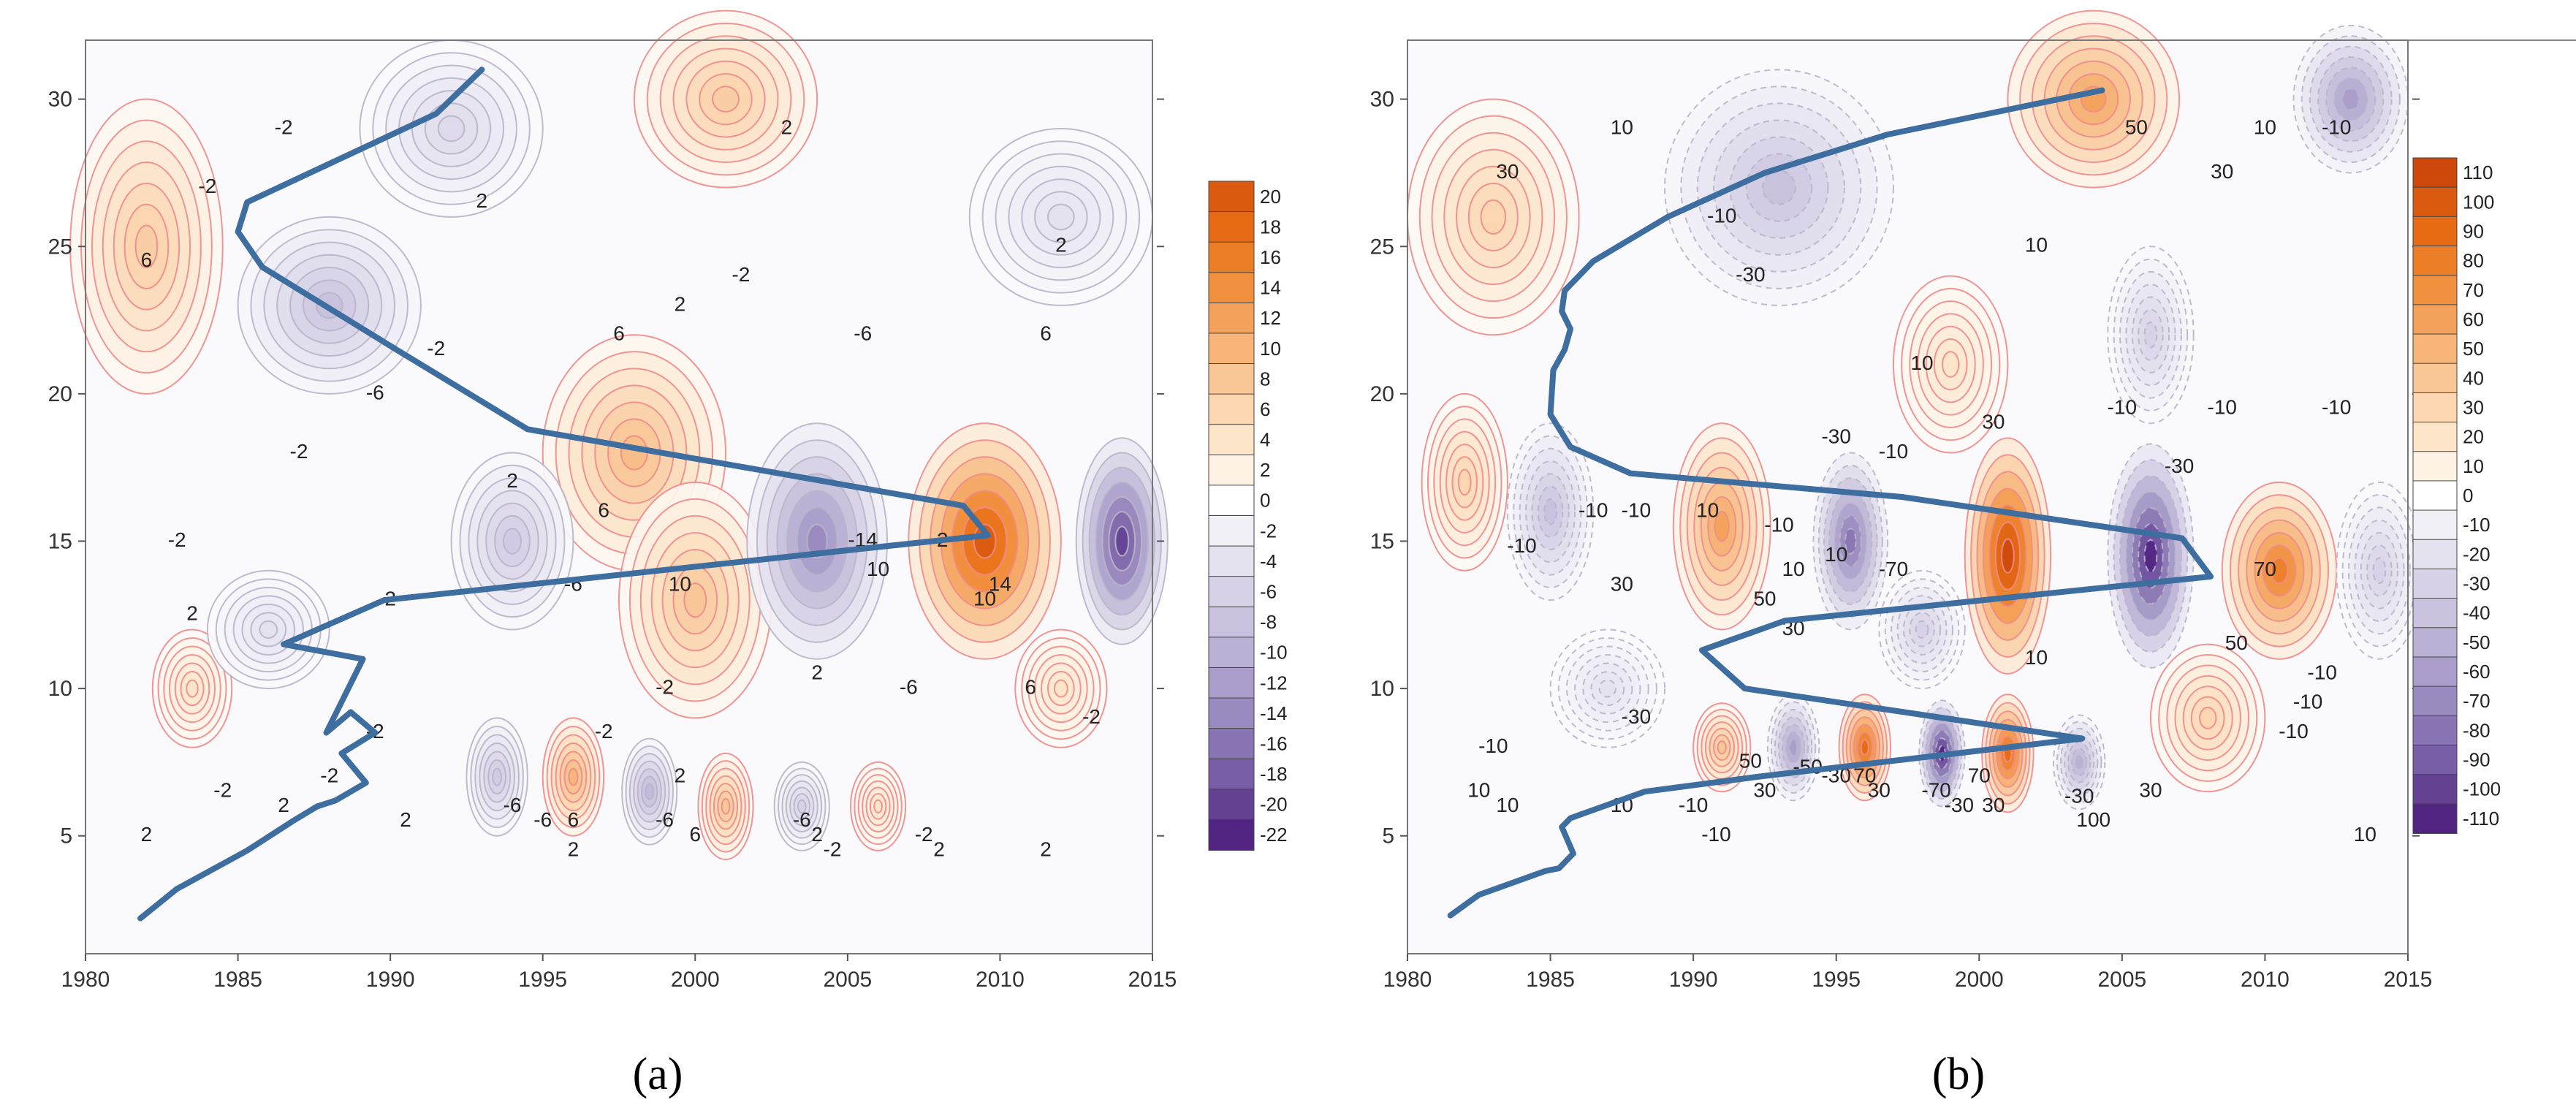 The image size is (2576, 1105). What do you see at coordinates (329, 775) in the screenshot?
I see `contour-label-33: -2` at bounding box center [329, 775].